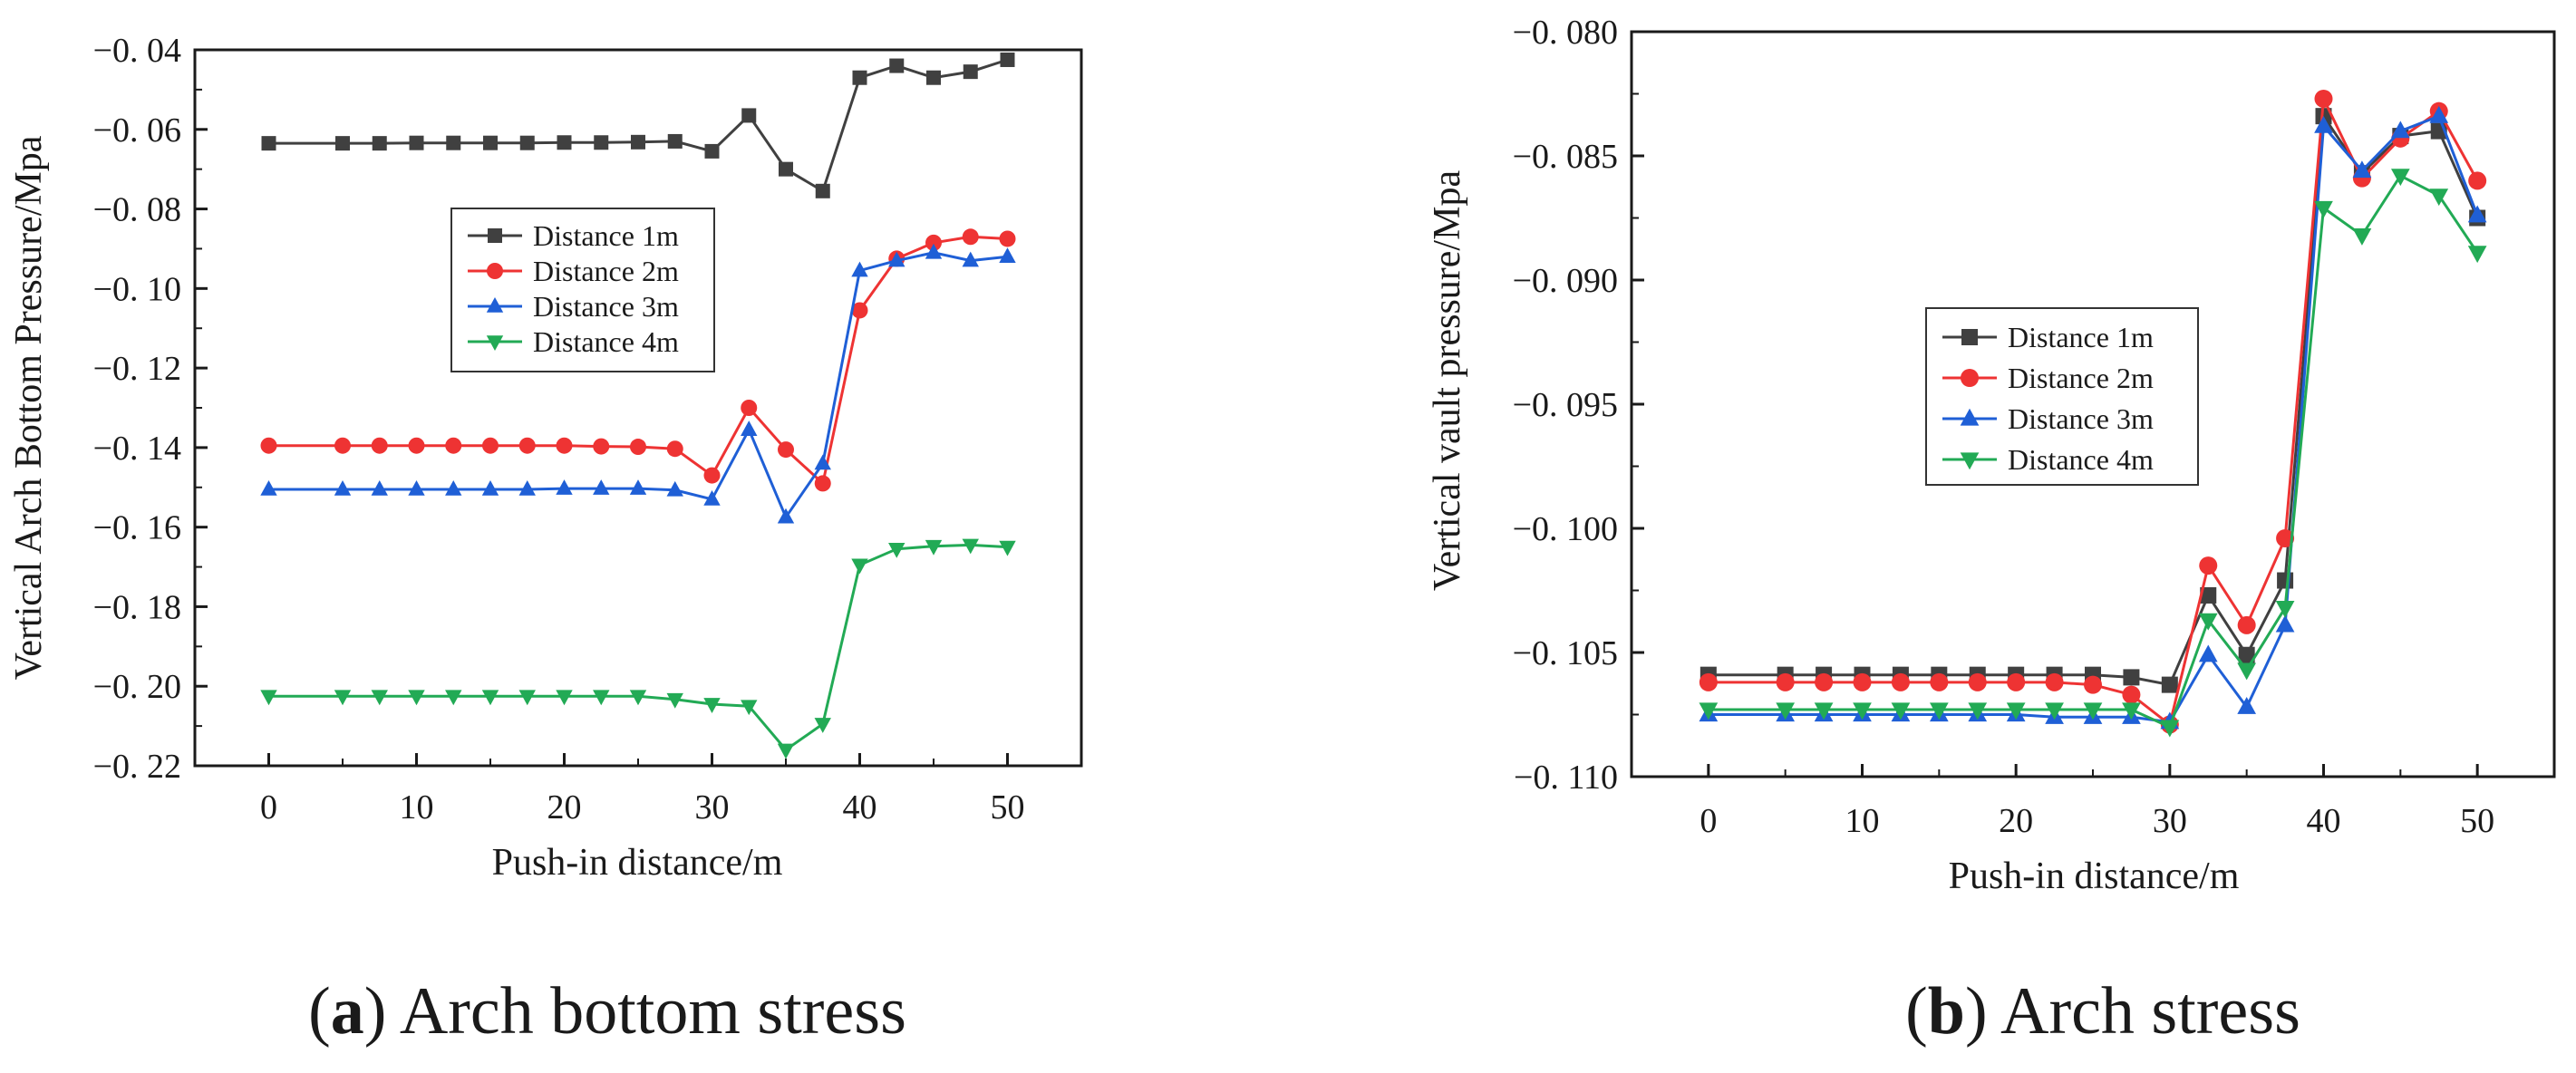  I want to click on chart-a-legend-label: Distance 1m, so click(606, 235).